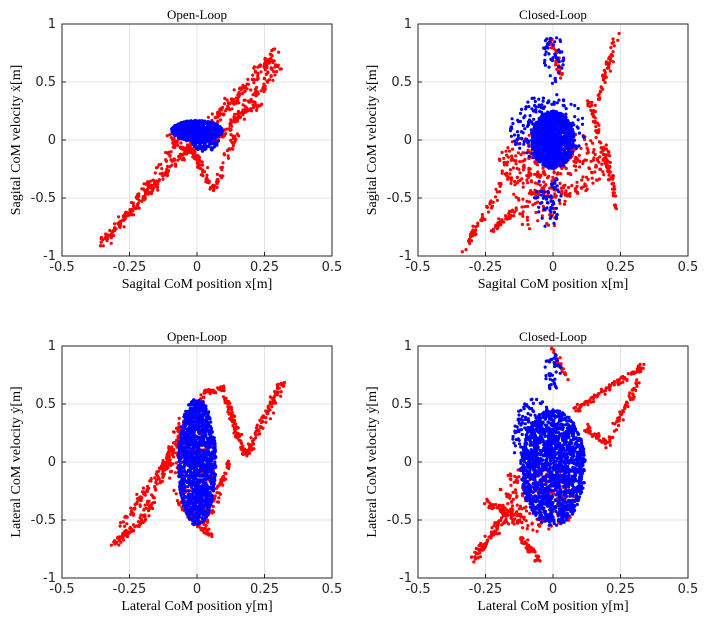  Describe the element at coordinates (408, 24) in the screenshot. I see `y-tick-label: 1` at that location.